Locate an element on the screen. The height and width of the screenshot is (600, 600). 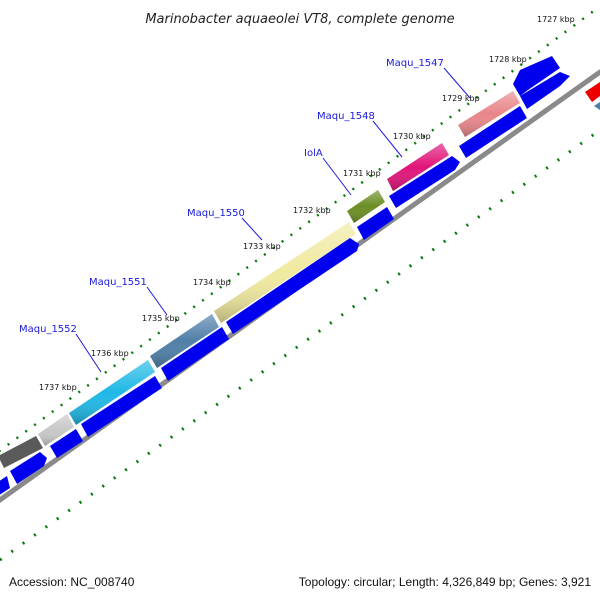
tick-label: 1735 kbp is located at coordinates (161, 318).